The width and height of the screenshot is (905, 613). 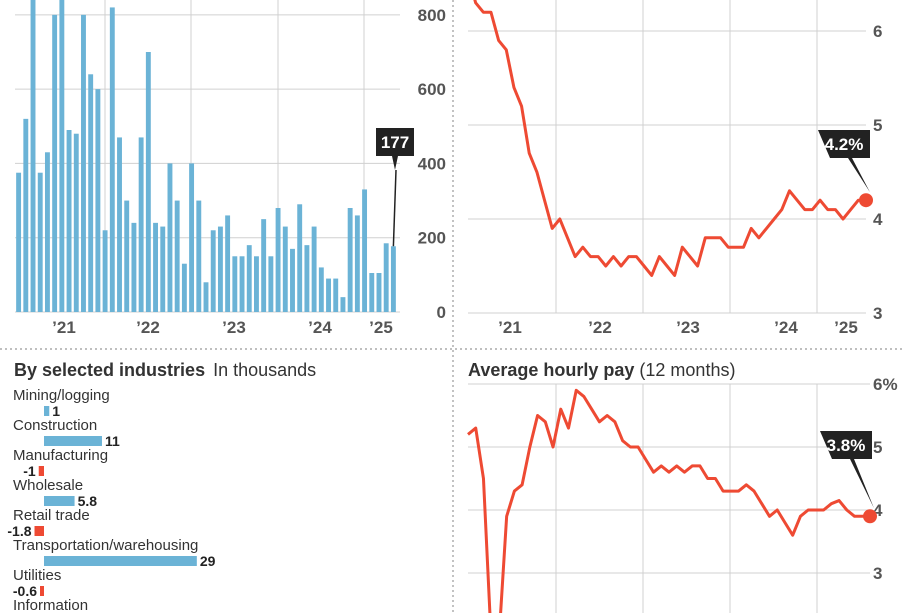 I want to click on panel-title-units: In thousands, so click(x=264, y=370).